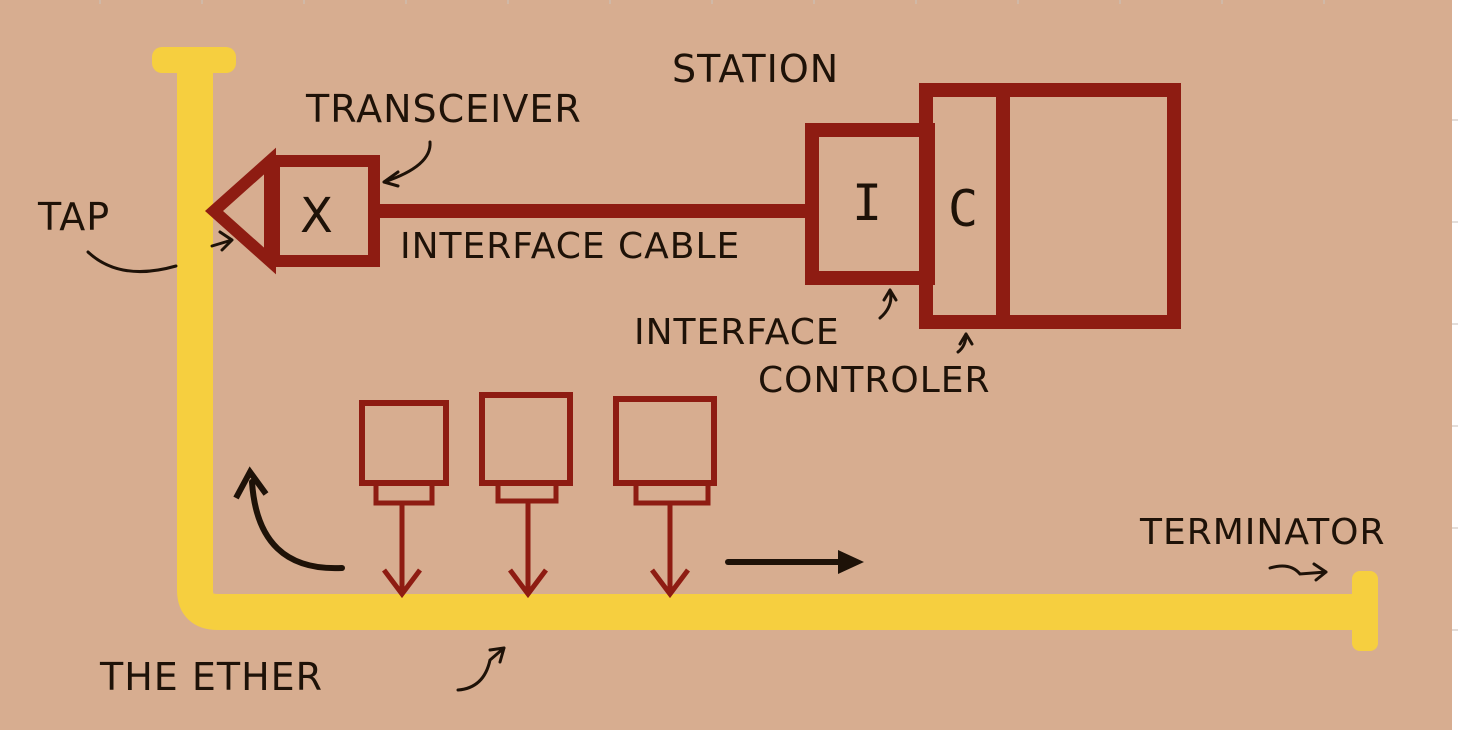 The image size is (1458, 730). What do you see at coordinates (867, 203) in the screenshot?
I see `interface-box-label: I` at bounding box center [867, 203].